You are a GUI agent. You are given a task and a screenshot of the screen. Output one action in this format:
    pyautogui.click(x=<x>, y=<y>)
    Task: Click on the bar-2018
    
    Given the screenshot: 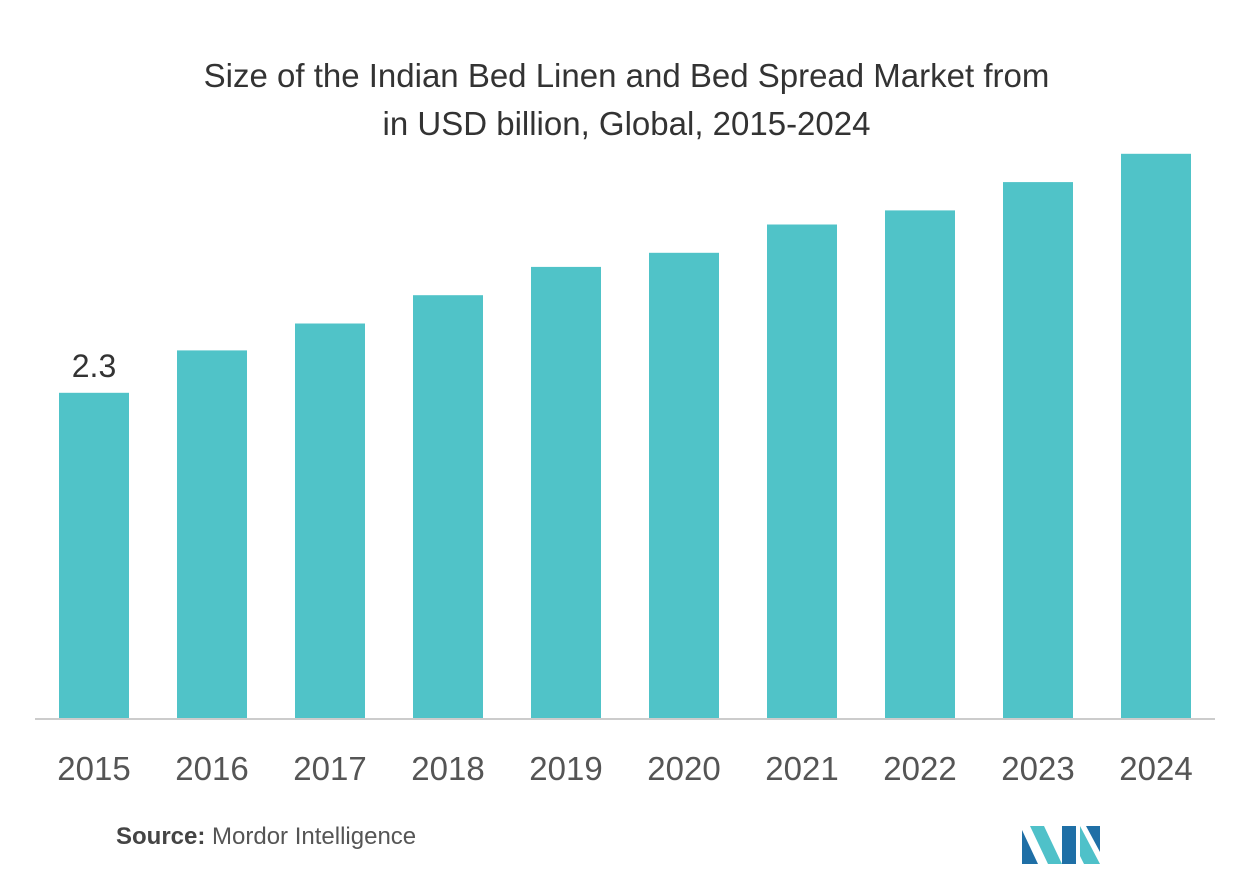 What is the action you would take?
    pyautogui.click(x=448, y=506)
    